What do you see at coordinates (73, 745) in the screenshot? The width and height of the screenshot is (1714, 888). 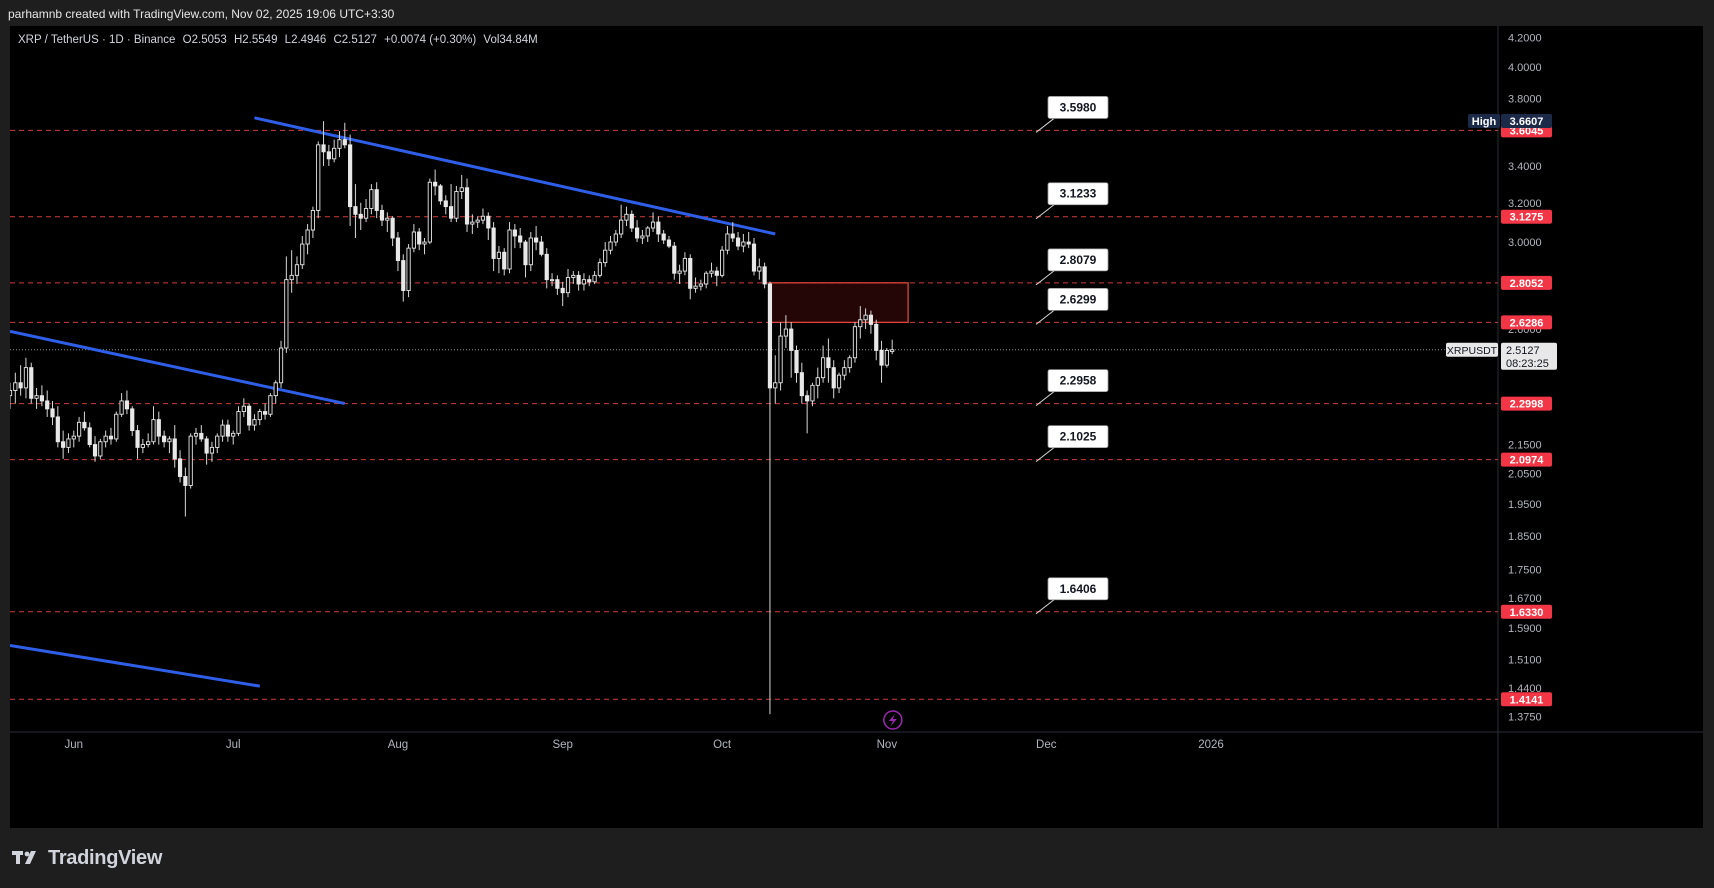 I see `time-tick-label: Jun` at bounding box center [73, 745].